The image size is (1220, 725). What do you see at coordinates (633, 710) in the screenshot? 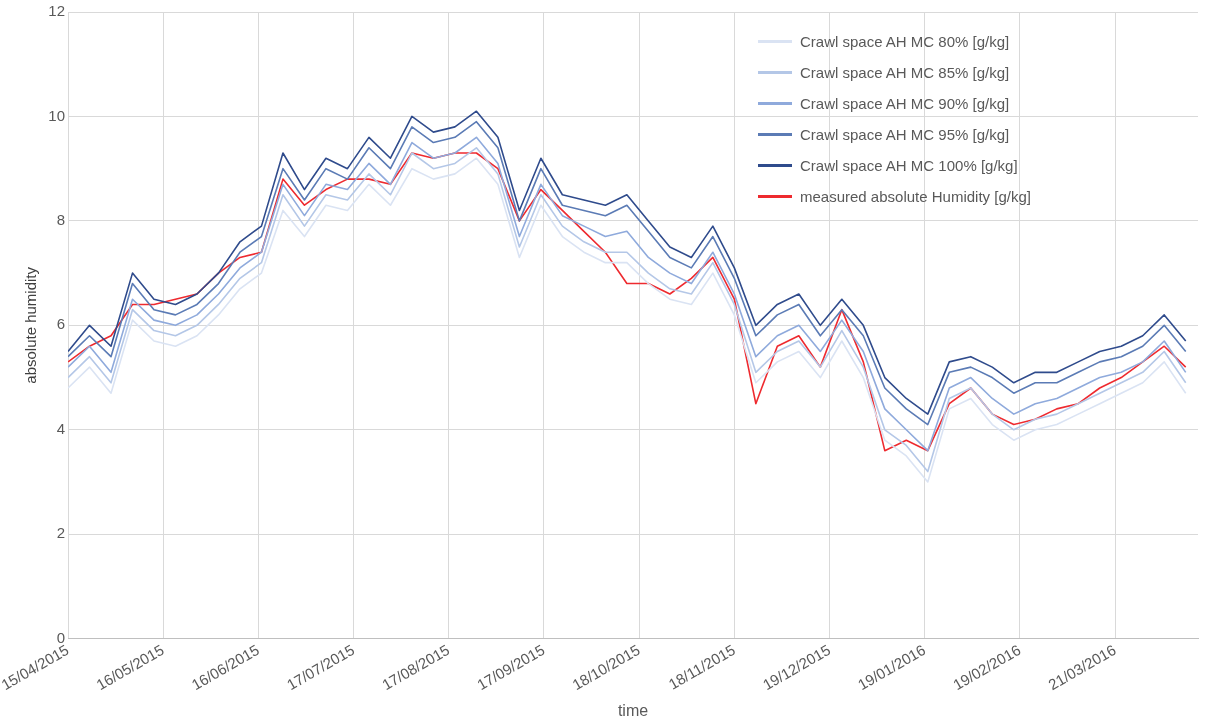
I see `x-axis-title: time` at bounding box center [633, 710].